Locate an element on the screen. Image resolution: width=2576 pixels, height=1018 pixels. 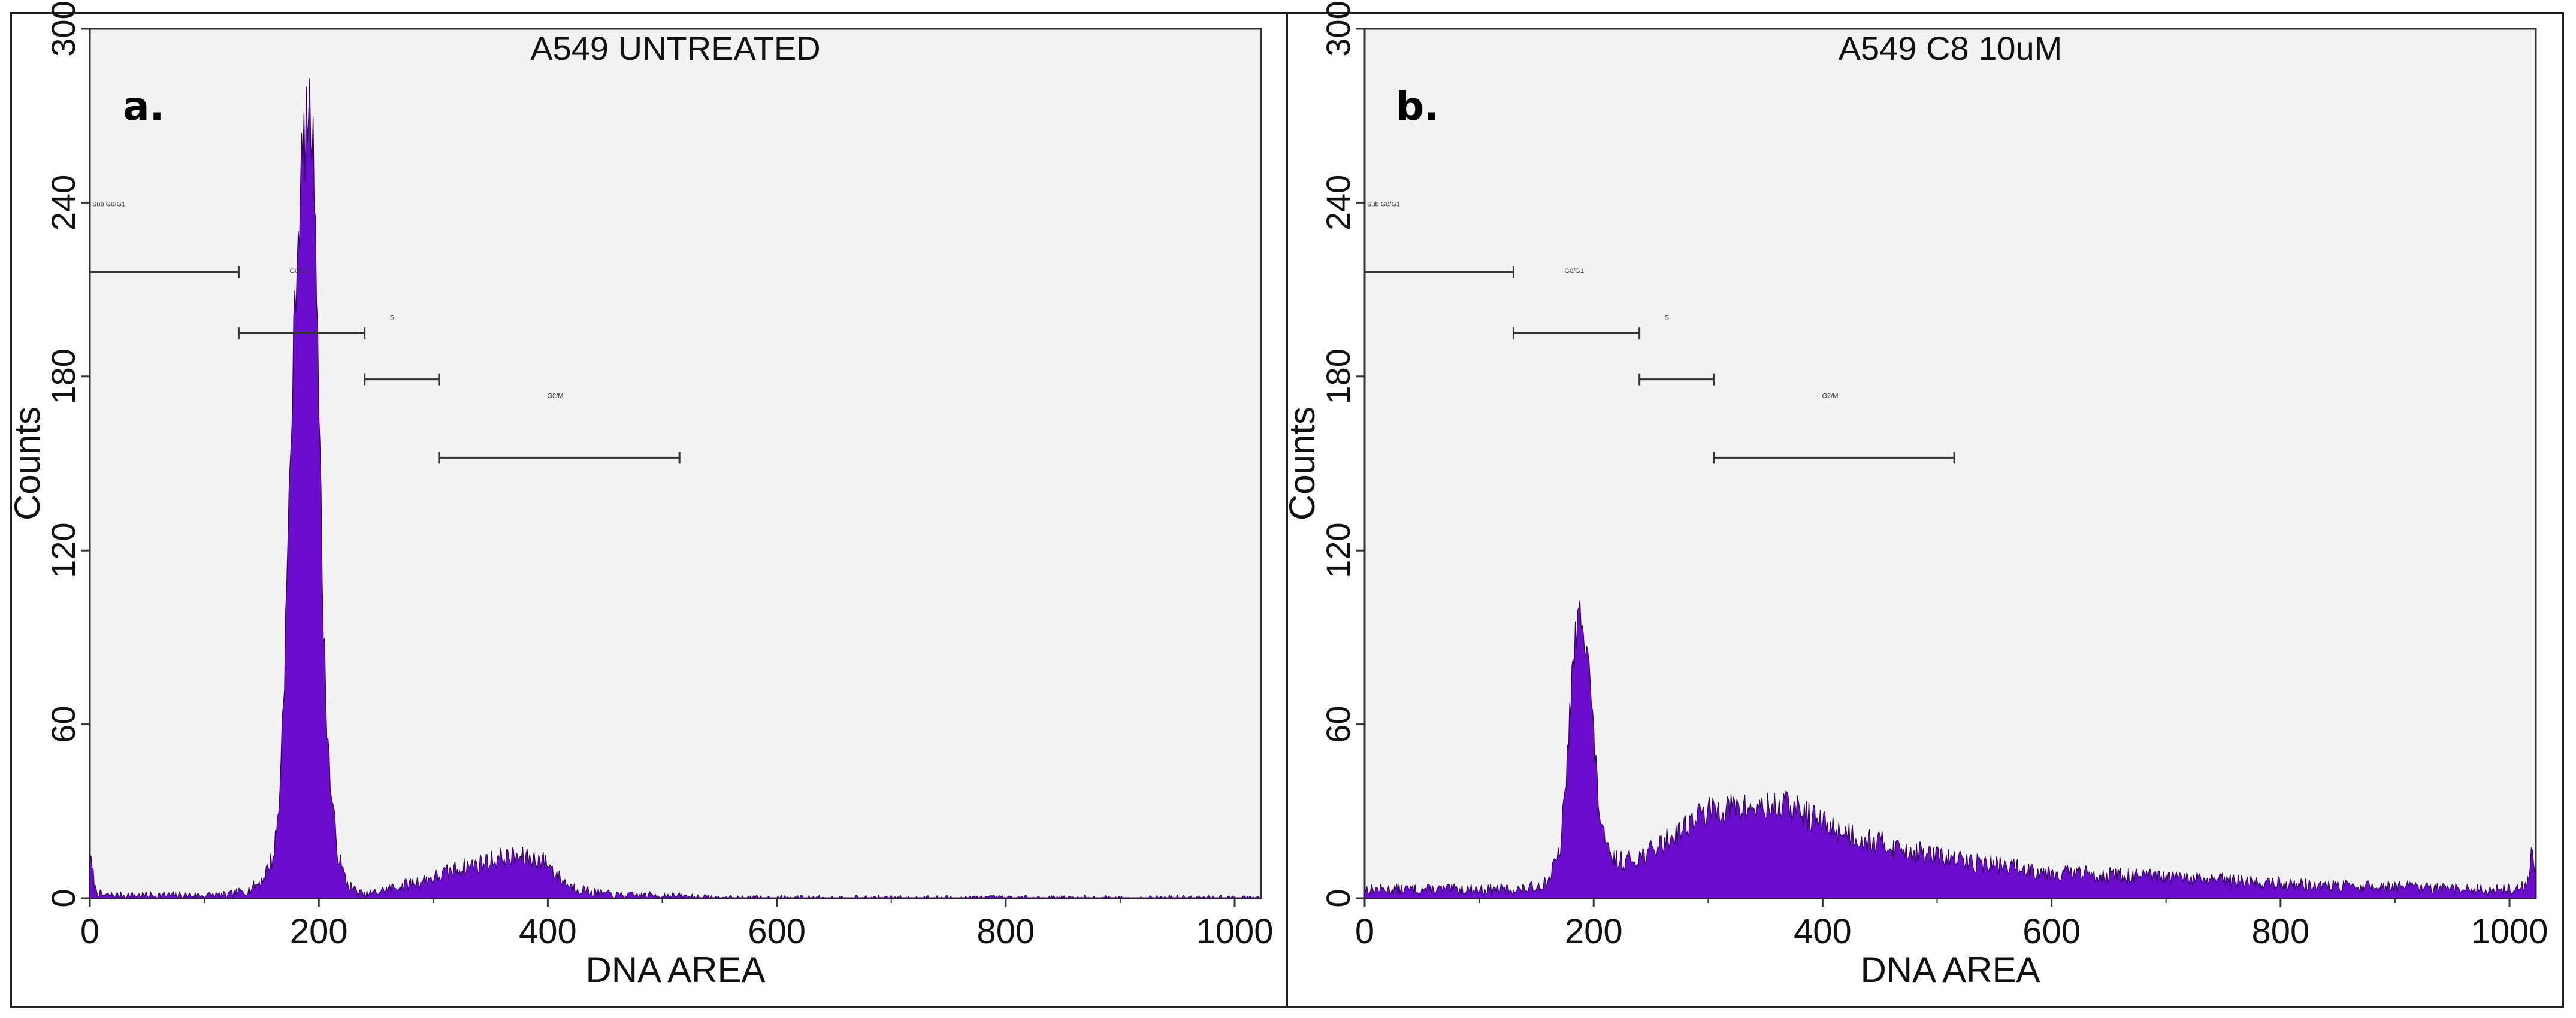
histogram-area is located at coordinates (1950, 749).